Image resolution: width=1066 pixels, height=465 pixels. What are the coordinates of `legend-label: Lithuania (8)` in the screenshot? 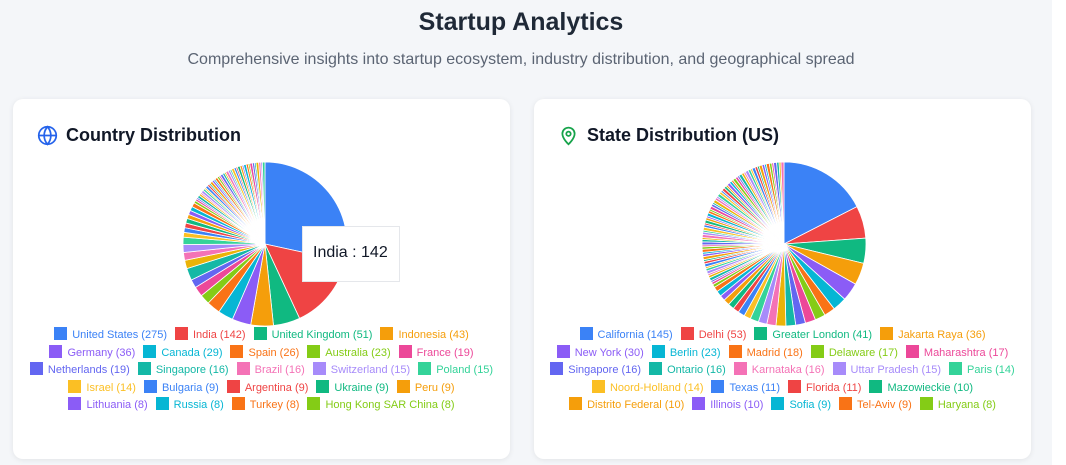 It's located at (117, 405).